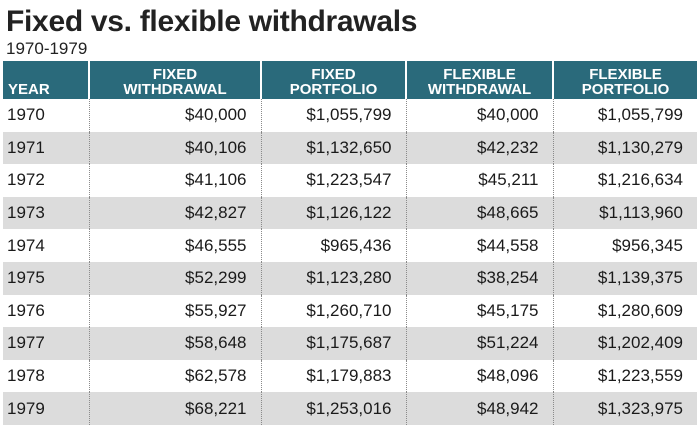  I want to click on table-cell: $1,179,883, so click(333, 376).